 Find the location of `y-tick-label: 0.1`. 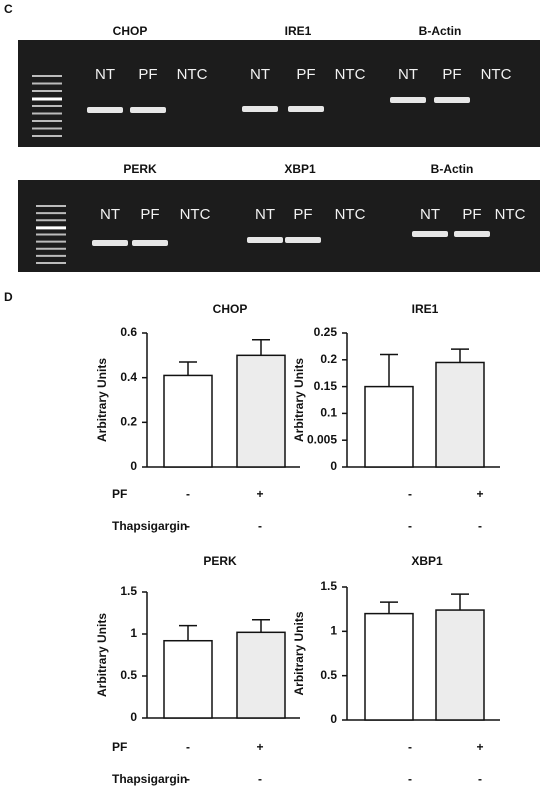

y-tick-label: 0.1 is located at coordinates (328, 413).